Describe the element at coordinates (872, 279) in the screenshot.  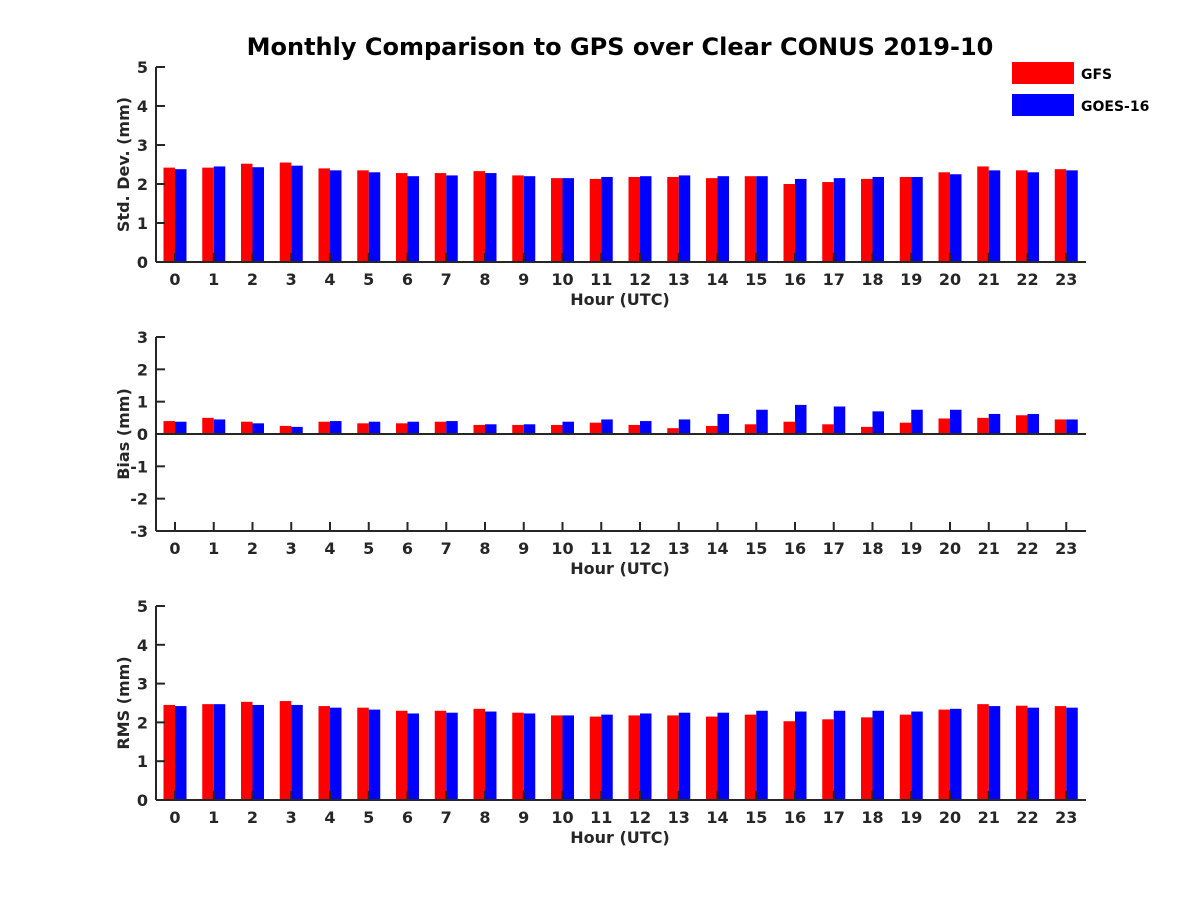
I see `x-tick-label: 18` at that location.